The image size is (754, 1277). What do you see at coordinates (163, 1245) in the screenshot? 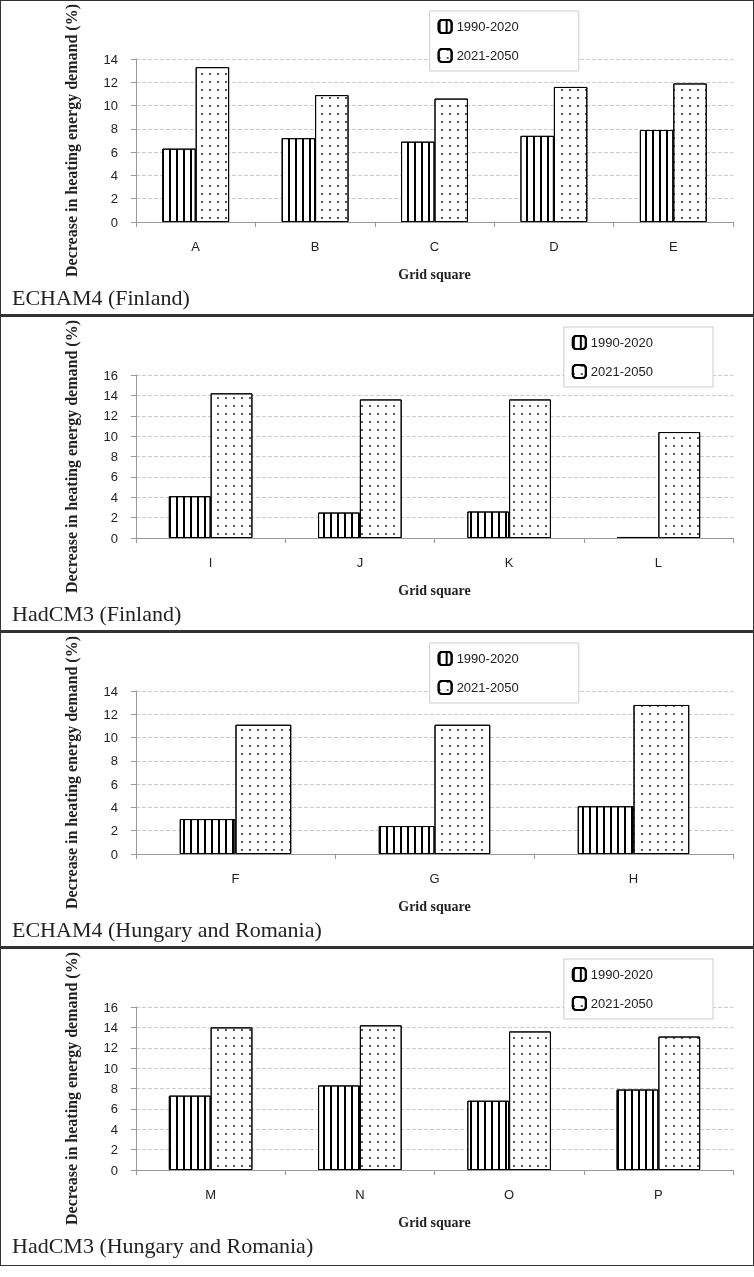
I see `text: HadCM3 (Hungary and Romania)` at bounding box center [163, 1245].